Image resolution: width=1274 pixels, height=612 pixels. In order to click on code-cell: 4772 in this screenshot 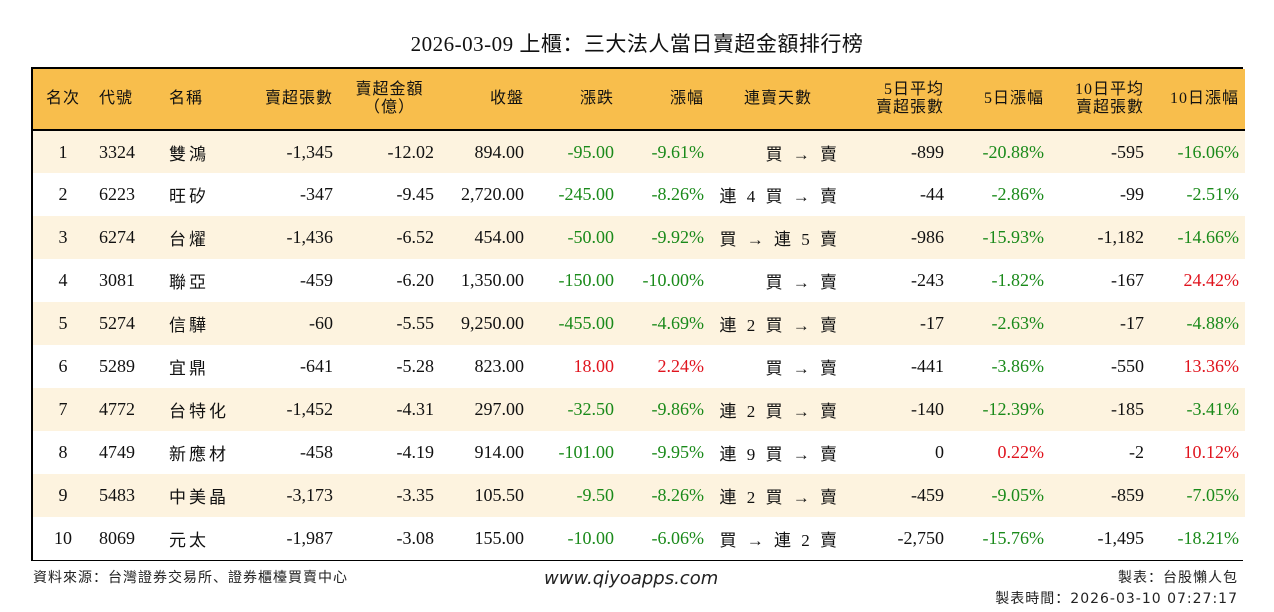, I will do `click(117, 409)`.